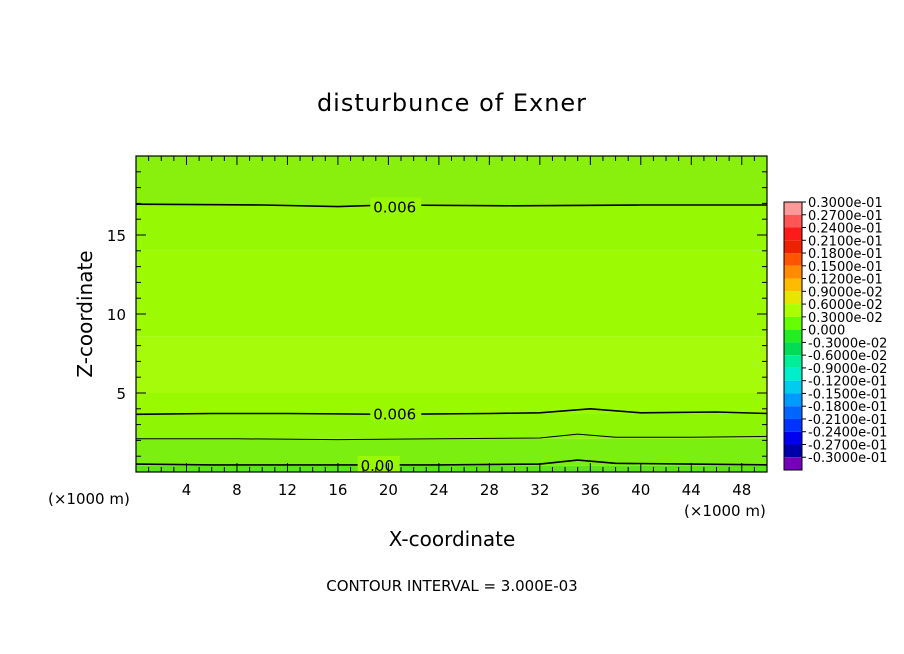 Image resolution: width=904 pixels, height=654 pixels. I want to click on x-tick-label: 48, so click(741, 490).